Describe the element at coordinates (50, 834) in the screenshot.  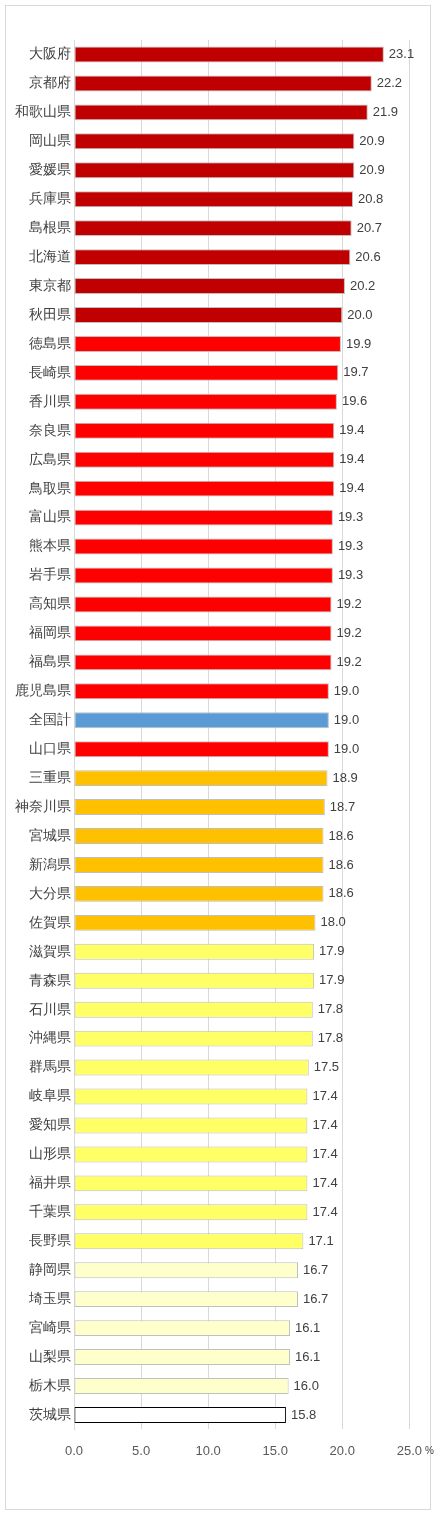
I see `y-tick-label: 宮城県` at that location.